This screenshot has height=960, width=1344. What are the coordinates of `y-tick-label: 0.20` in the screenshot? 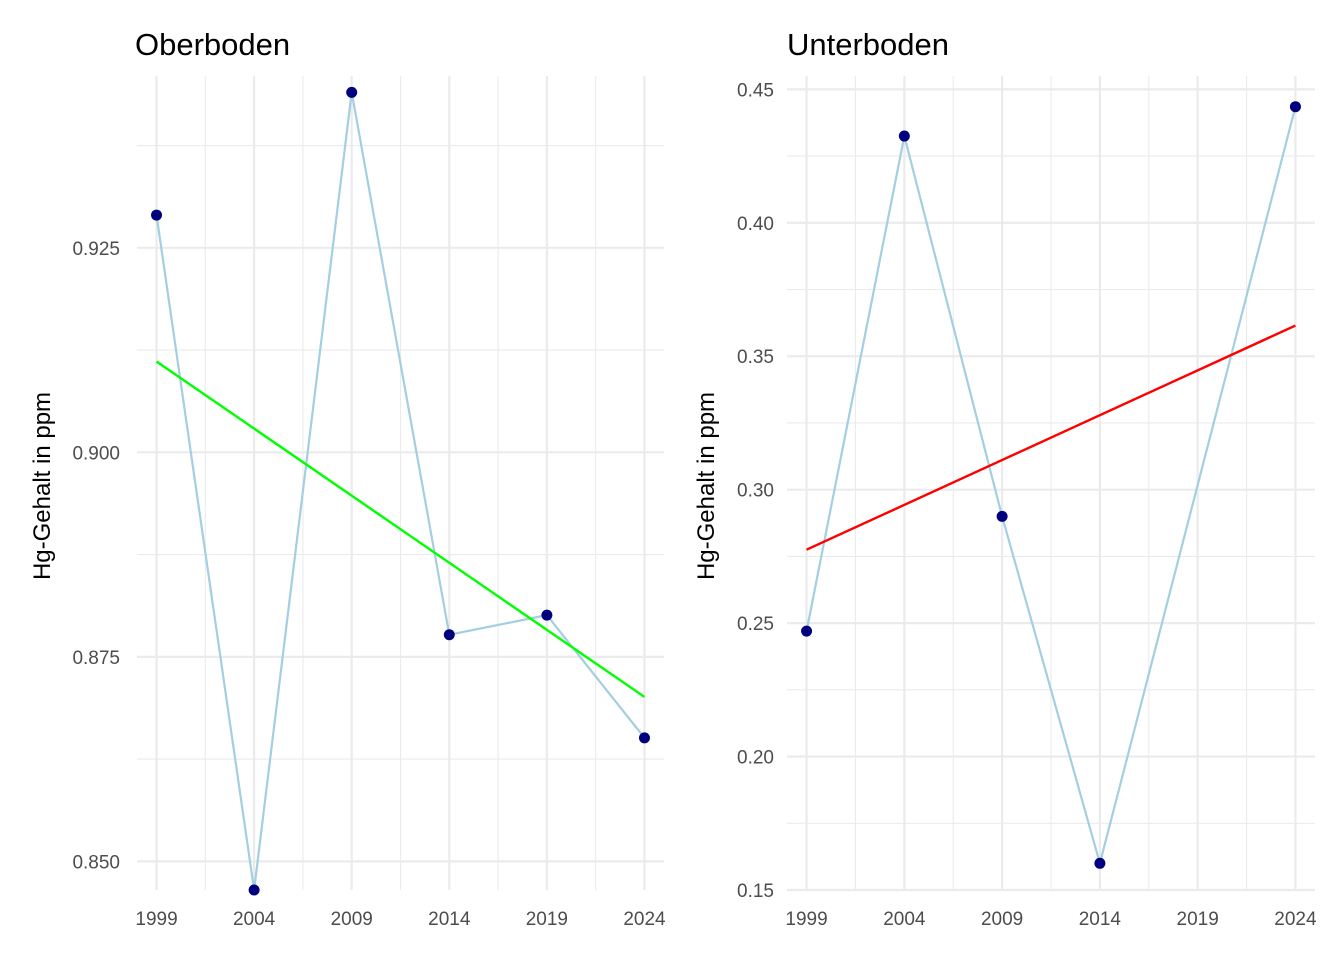 It's located at (755, 758).